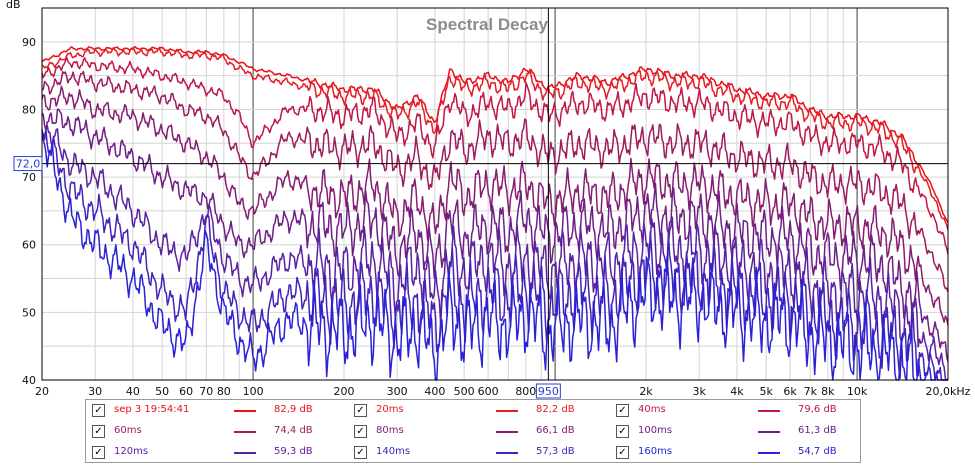 The height and width of the screenshot is (466, 975). What do you see at coordinates (948, 391) in the screenshot?
I see `x-tick-label: 20,0kHz` at bounding box center [948, 391].